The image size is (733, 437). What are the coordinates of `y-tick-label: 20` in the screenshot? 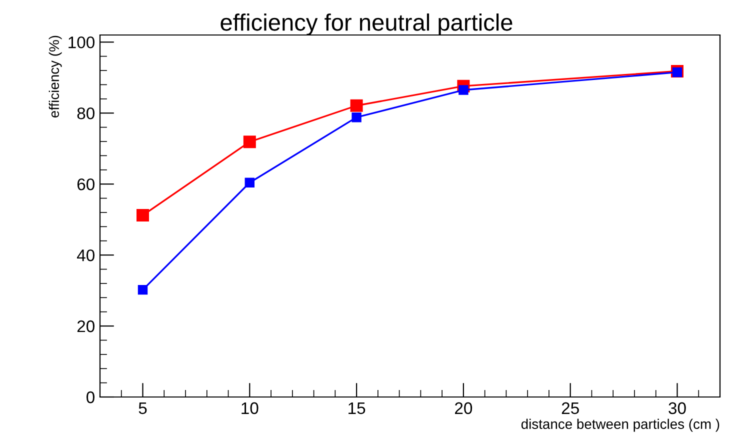 It's located at (85, 326).